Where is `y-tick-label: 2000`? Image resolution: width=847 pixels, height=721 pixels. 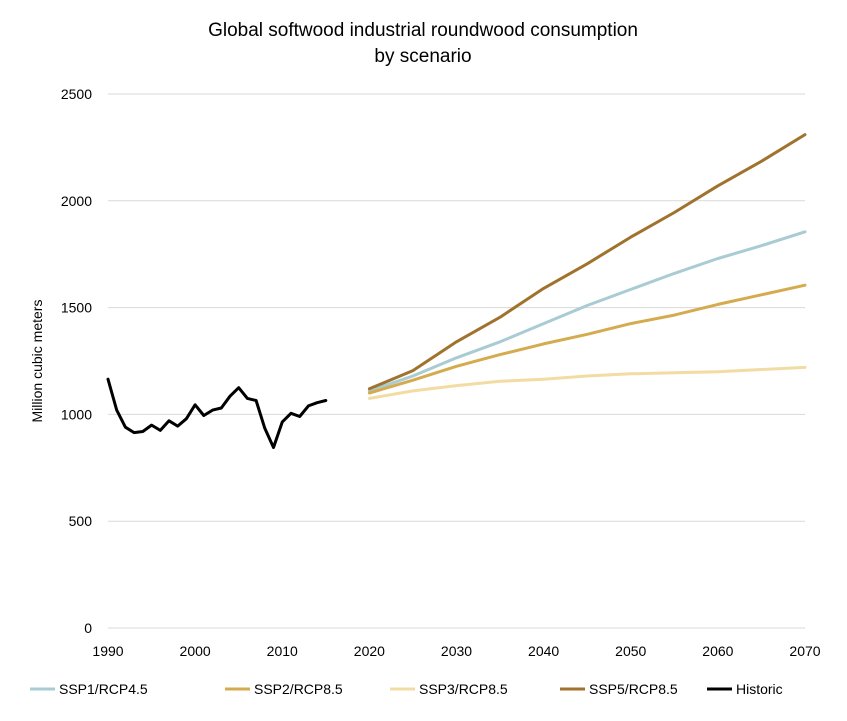
y-tick-label: 2000 is located at coordinates (76, 201).